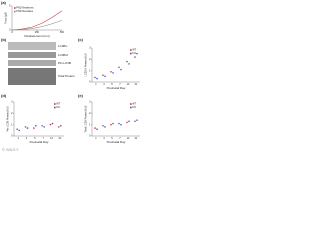 This screenshot has height=240, width=320. What do you see at coordinates (63, 55) in the screenshot?
I see `blot-label: LC3B-II` at bounding box center [63, 55].